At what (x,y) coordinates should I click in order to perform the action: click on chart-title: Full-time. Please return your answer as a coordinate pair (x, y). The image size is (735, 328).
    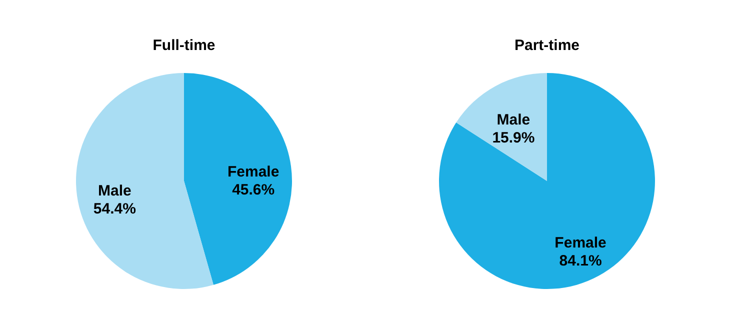
    Looking at the image, I should click on (184, 45).